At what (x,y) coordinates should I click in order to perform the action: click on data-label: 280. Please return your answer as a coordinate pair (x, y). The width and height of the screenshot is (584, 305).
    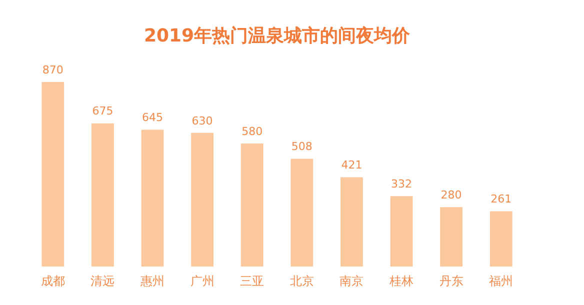
    Looking at the image, I should click on (451, 195).